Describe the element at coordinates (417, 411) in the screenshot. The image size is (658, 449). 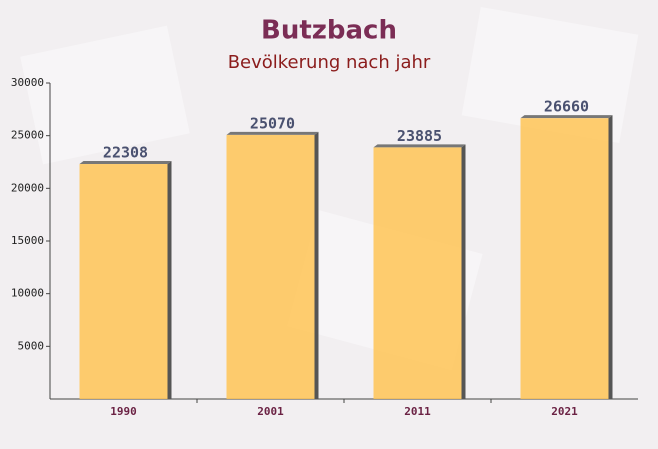
I see `x-tick-label: 2011` at that location.